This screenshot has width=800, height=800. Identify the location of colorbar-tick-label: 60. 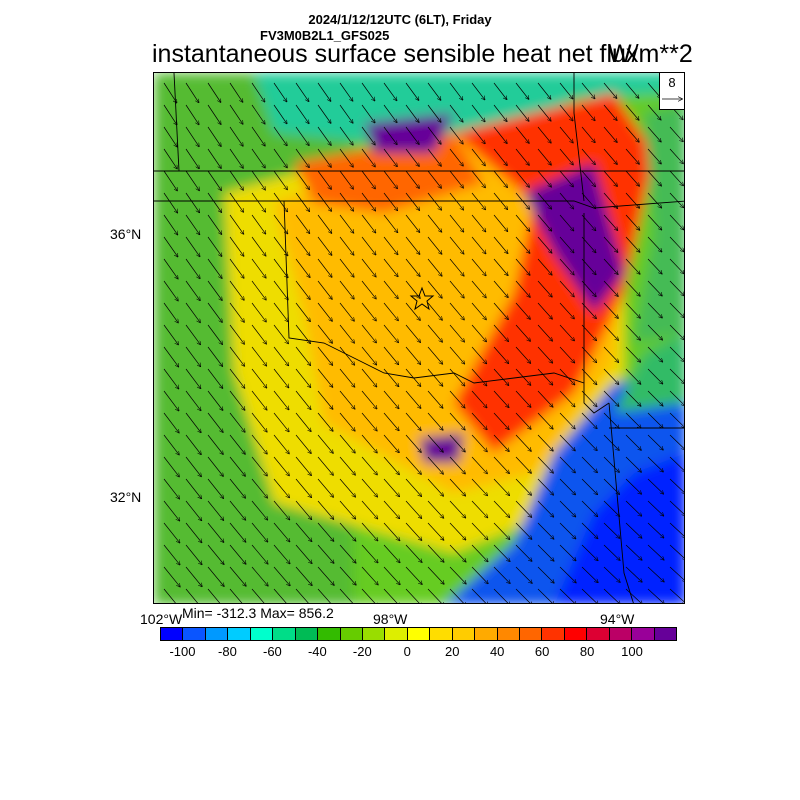
(542, 651).